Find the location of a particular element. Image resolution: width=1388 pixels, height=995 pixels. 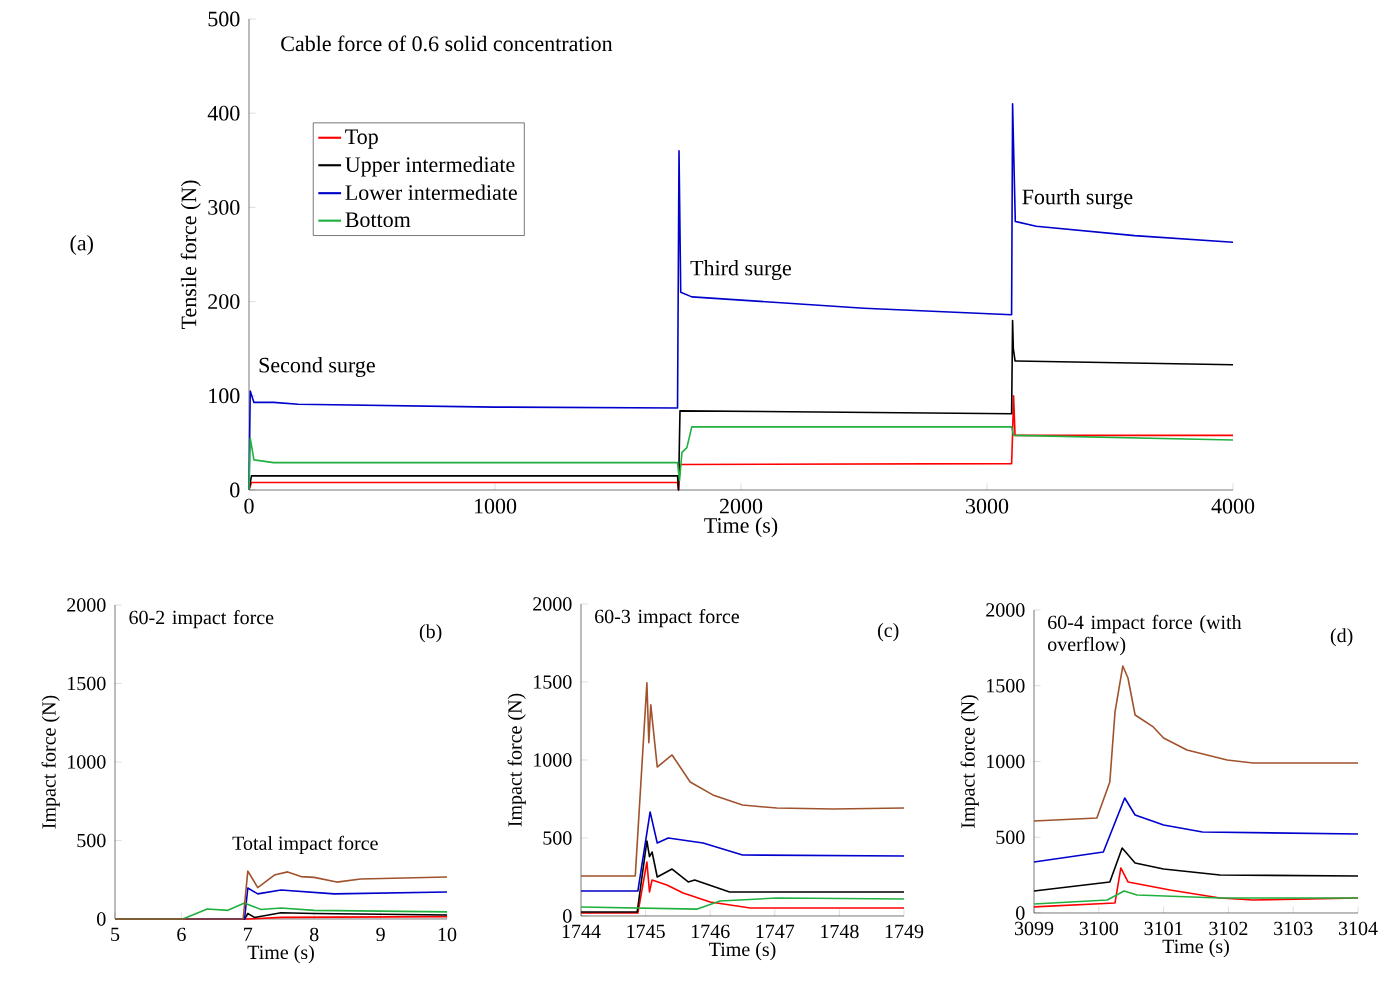

x-tick-label: 1745 is located at coordinates (646, 931).